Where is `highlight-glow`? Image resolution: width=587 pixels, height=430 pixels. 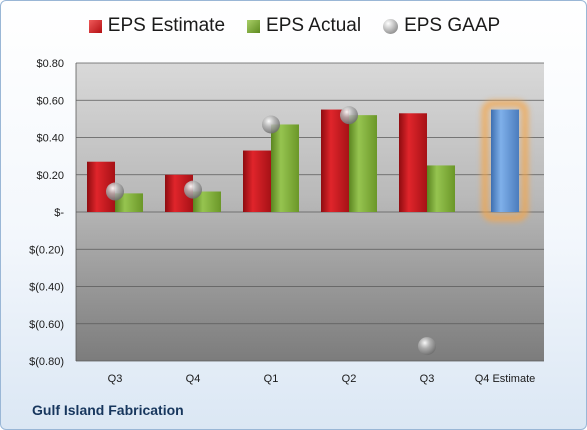 highlight-glow is located at coordinates (505, 161).